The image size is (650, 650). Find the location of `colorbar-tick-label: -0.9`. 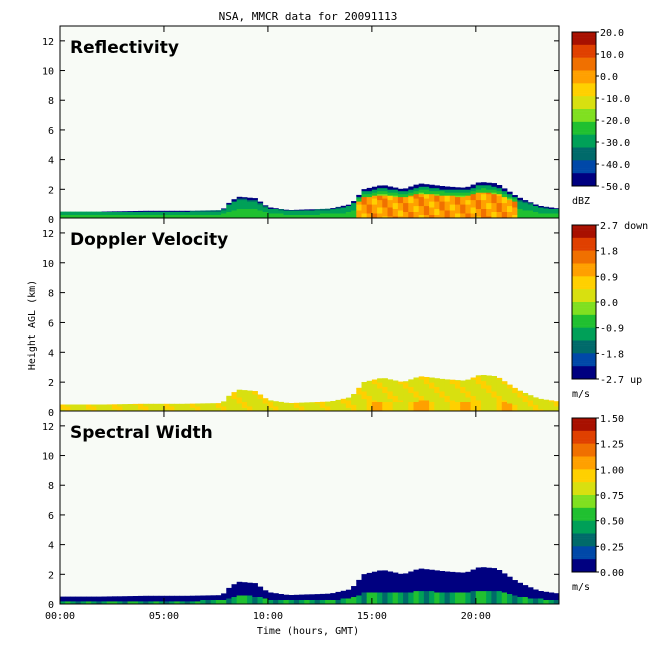

colorbar-tick-label: -0.9 is located at coordinates (612, 329).